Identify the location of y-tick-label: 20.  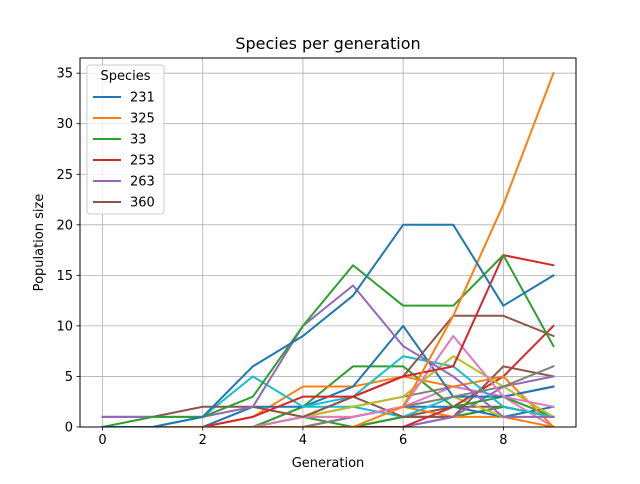
(64, 225).